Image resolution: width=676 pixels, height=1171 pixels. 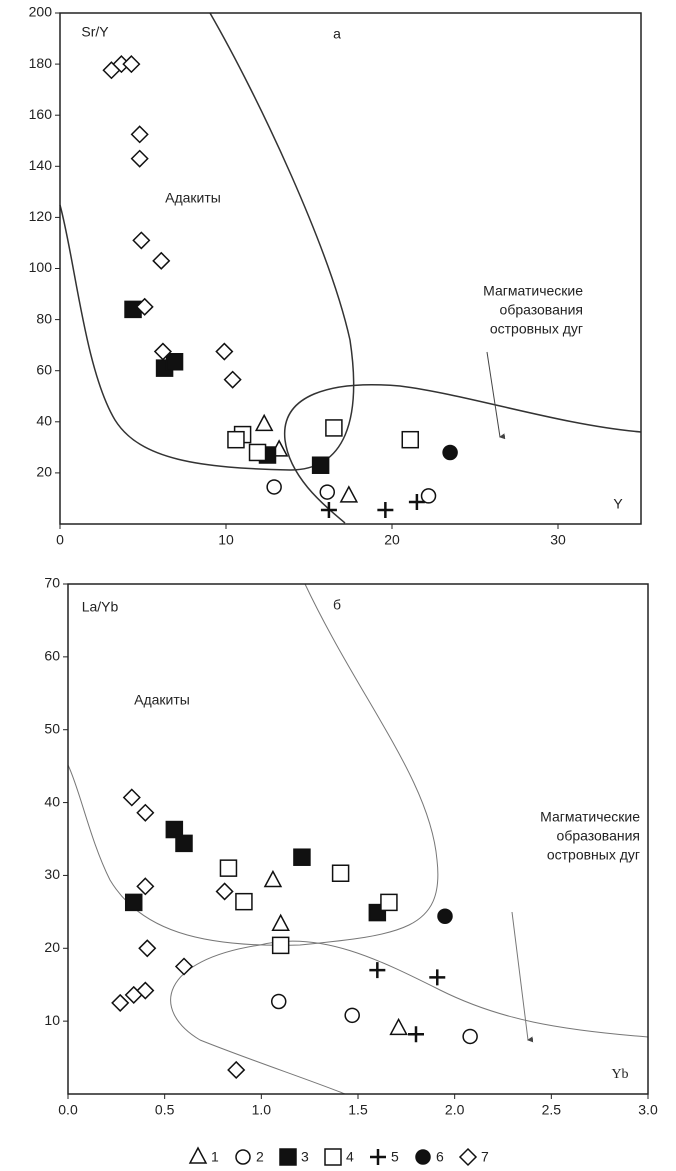 I want to click on legend-label: 6, so click(x=440, y=1157).